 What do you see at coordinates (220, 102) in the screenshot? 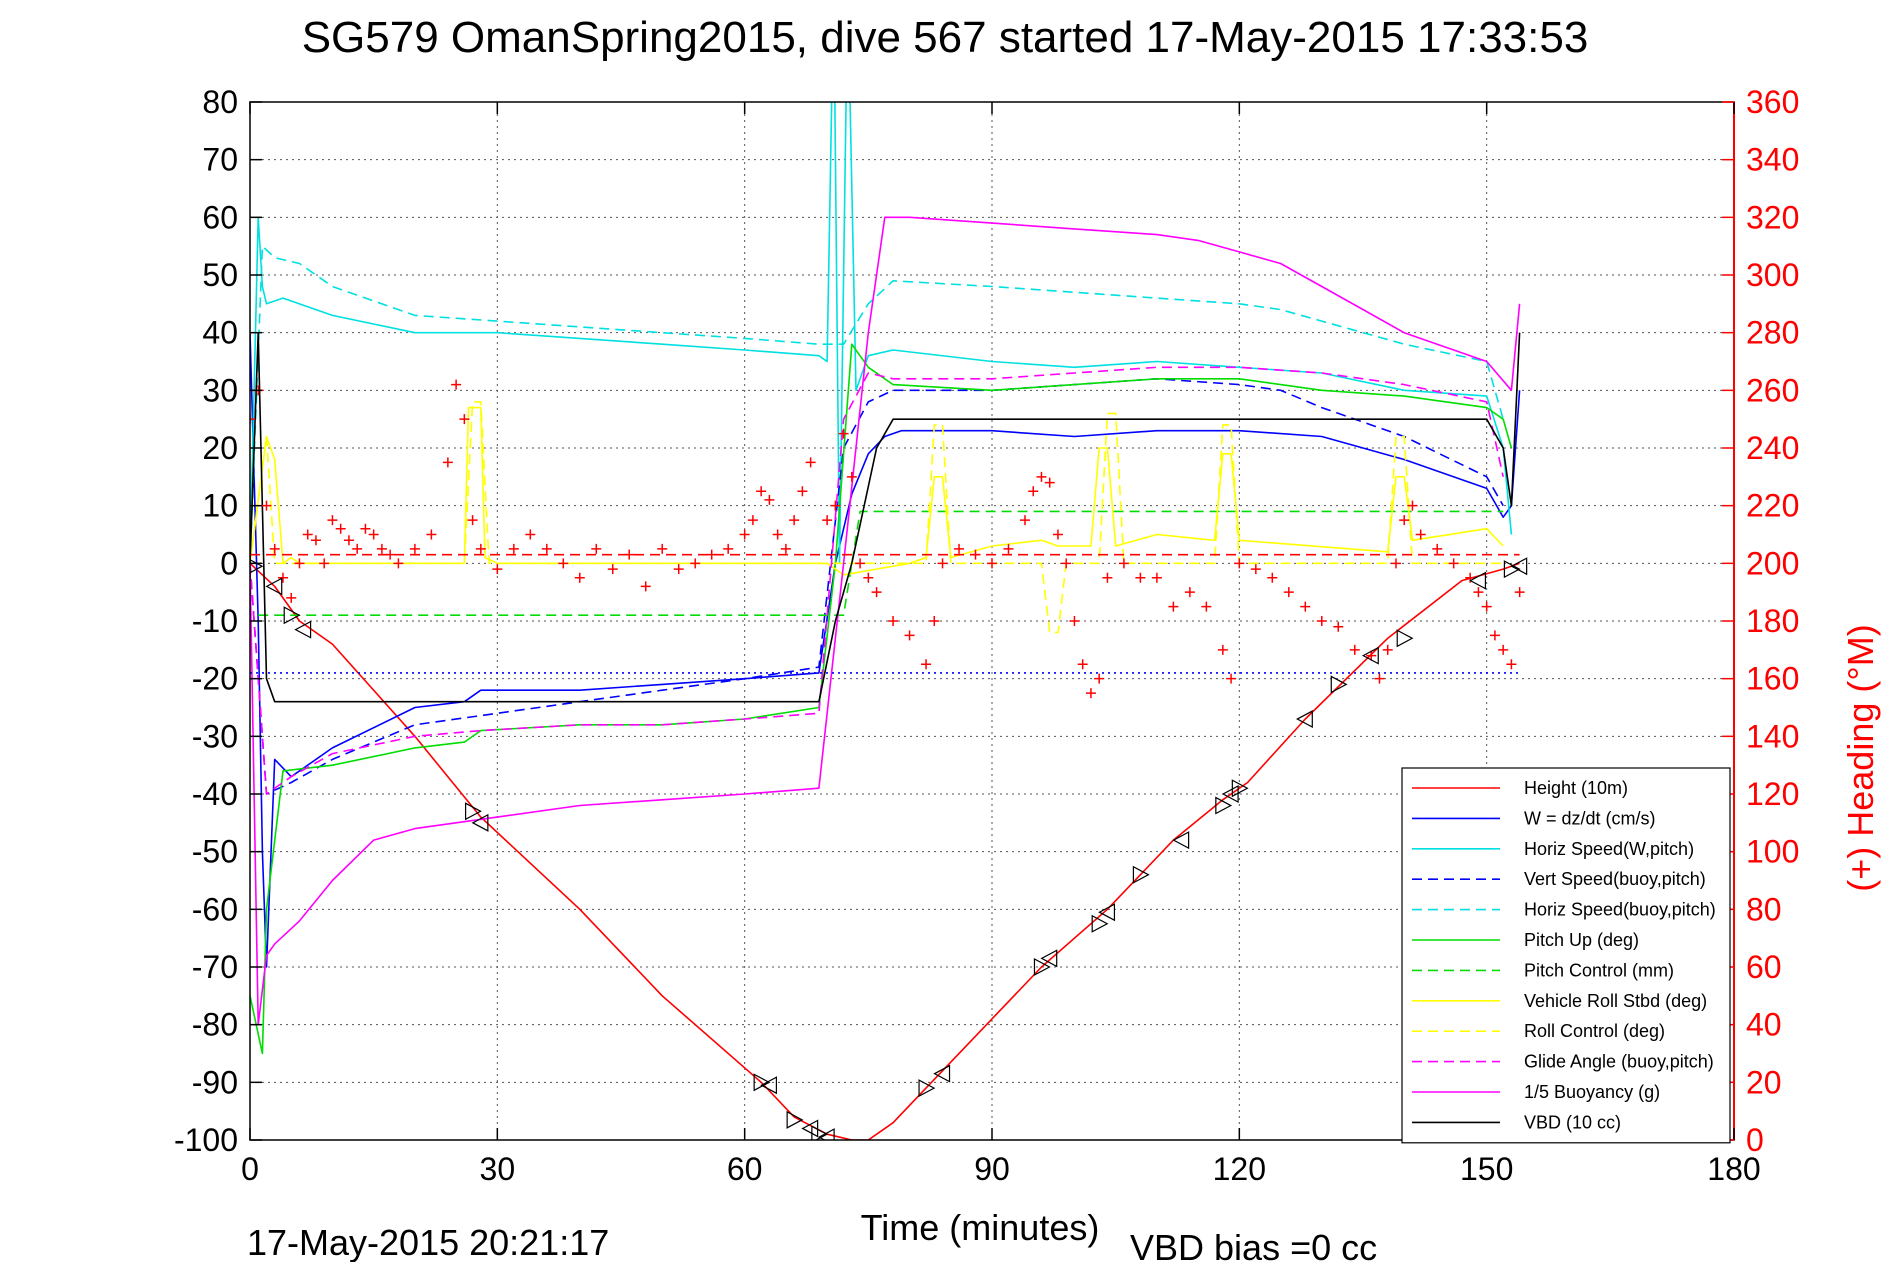
I see `y-tick-label: 80` at bounding box center [220, 102].